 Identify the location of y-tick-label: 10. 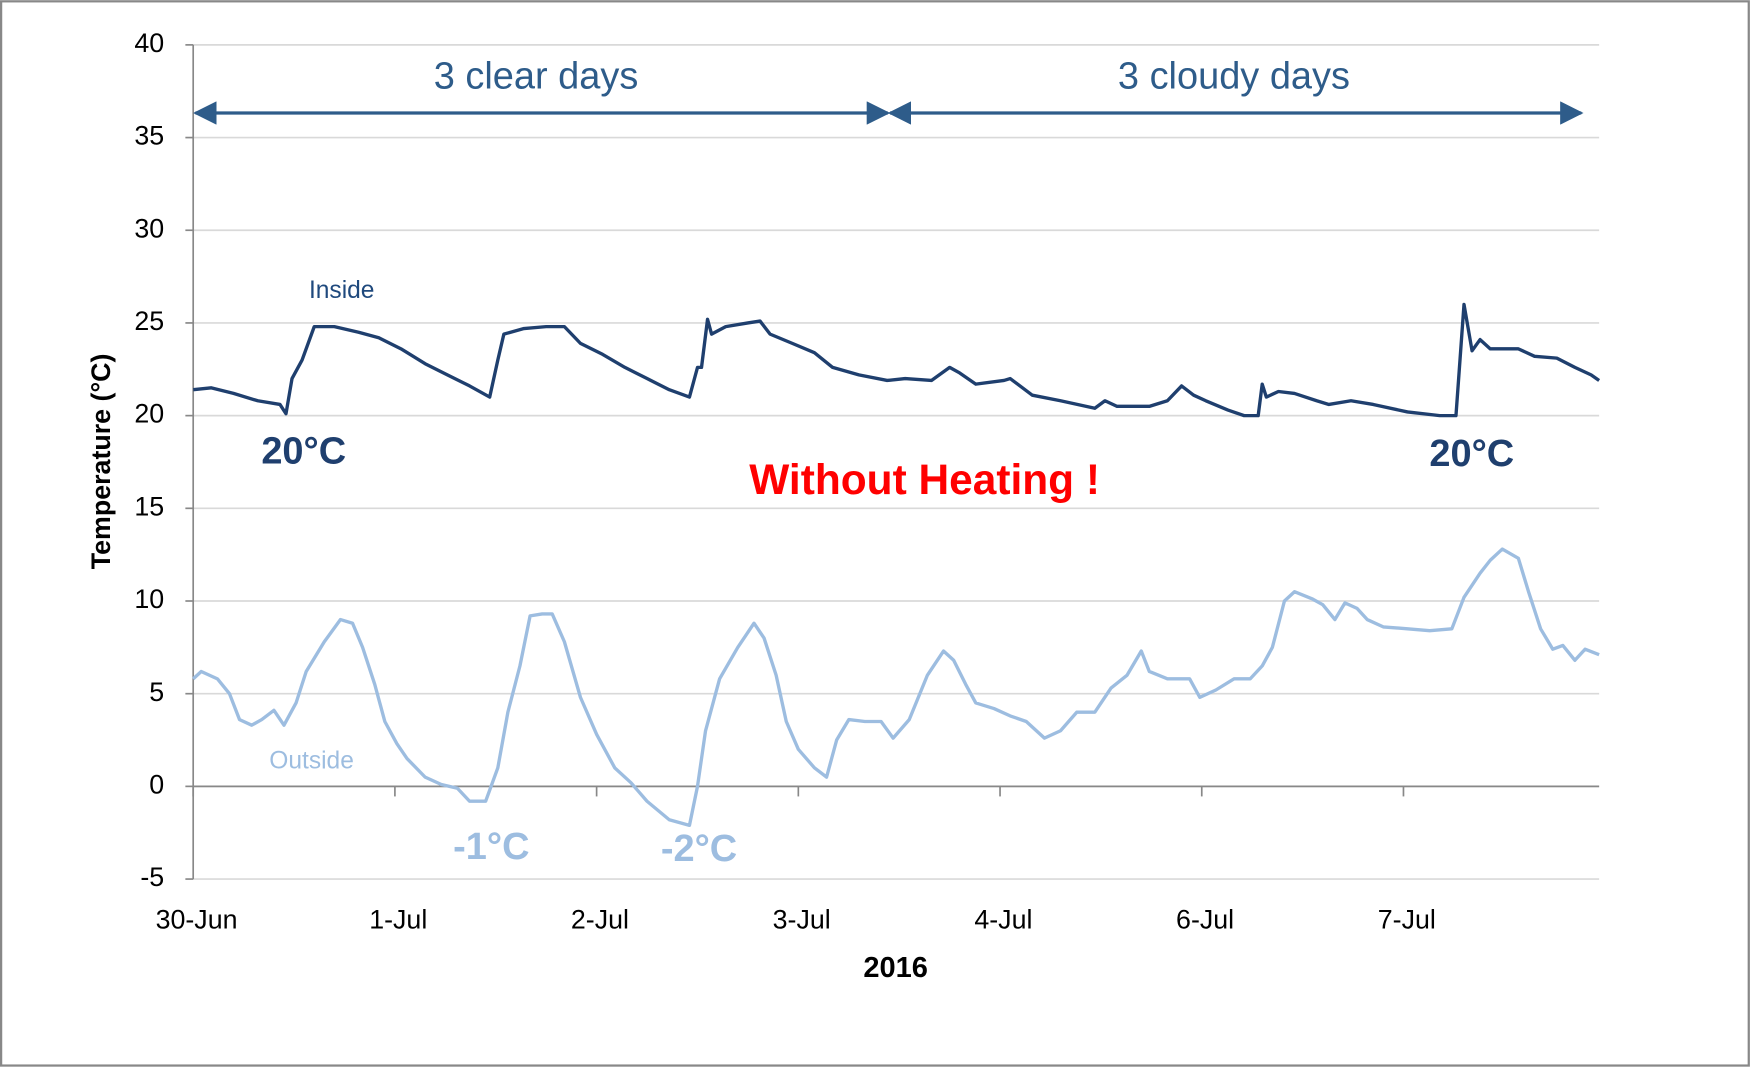
(149, 599).